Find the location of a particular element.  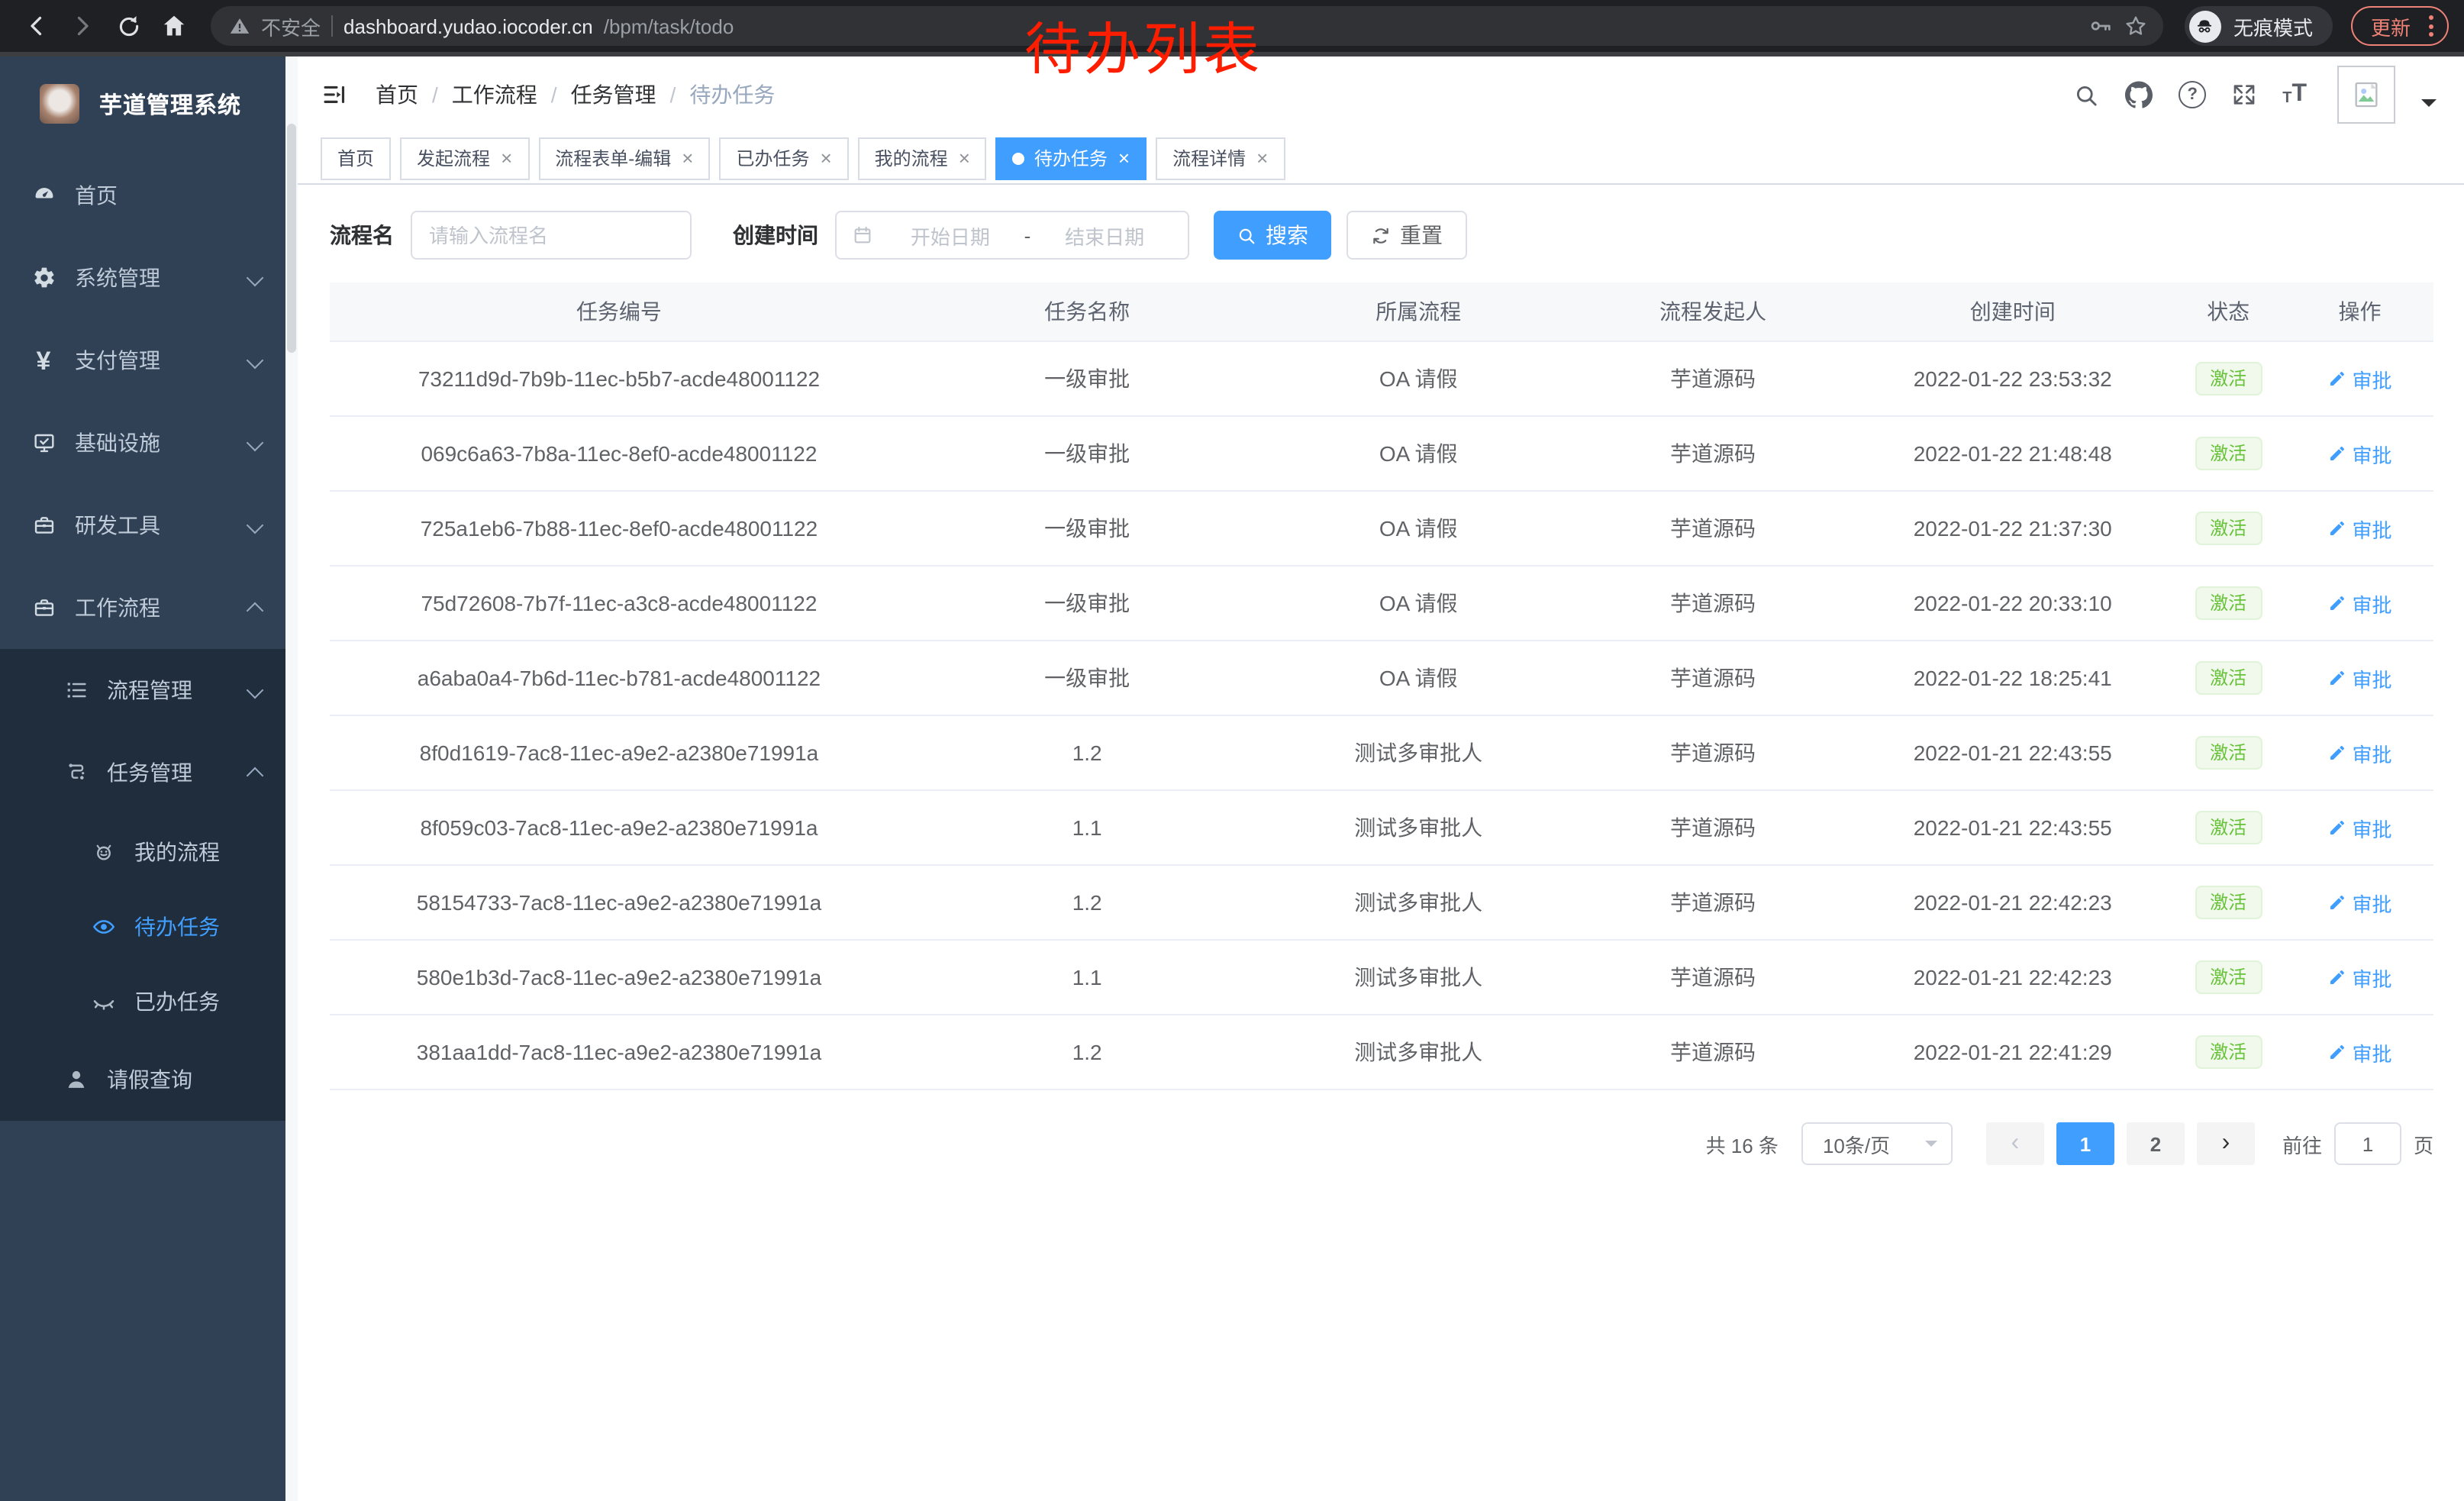

sidebar-item-payment: ¥ 支付管理 is located at coordinates (149, 360).